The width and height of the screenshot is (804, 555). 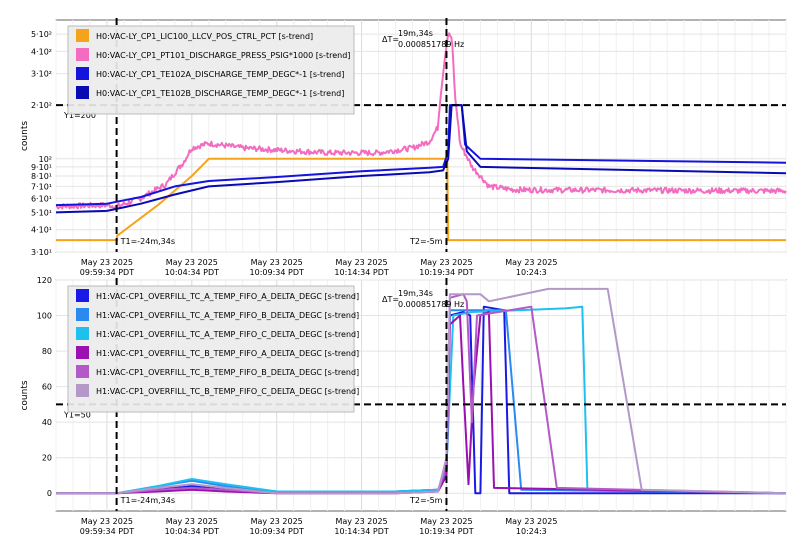 I want to click on y-tick-label: 2·10², so click(x=41, y=105).